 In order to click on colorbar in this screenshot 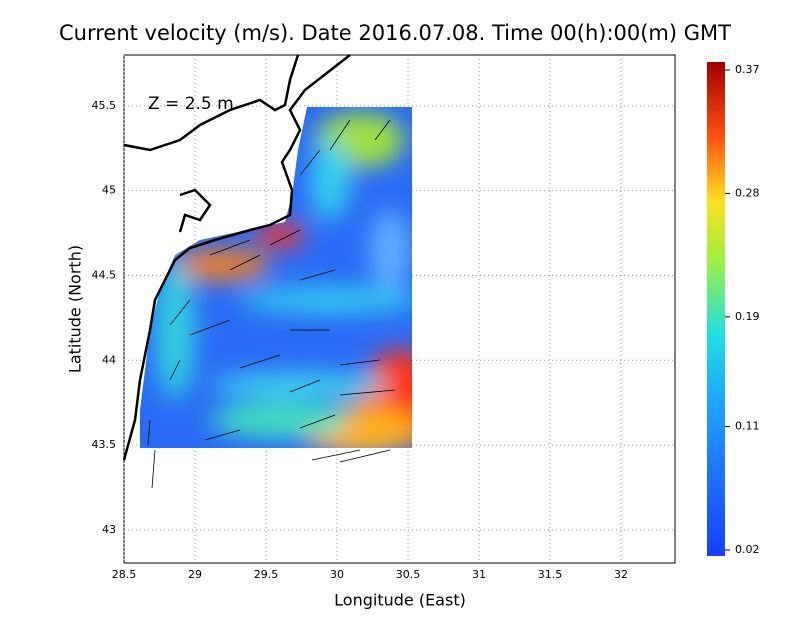, I will do `click(716, 309)`.